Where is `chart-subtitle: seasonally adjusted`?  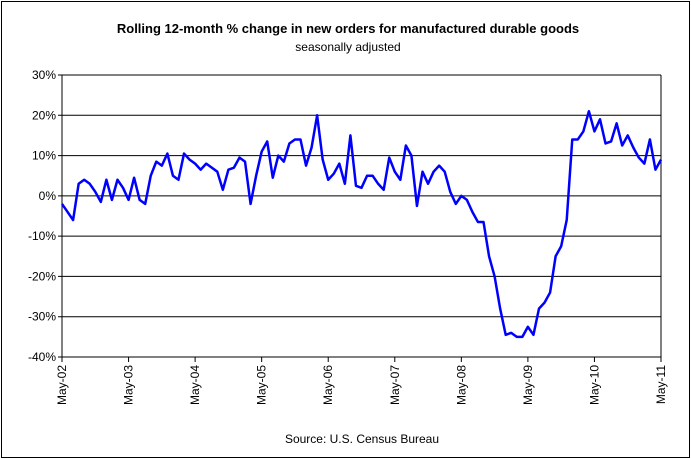
chart-subtitle: seasonally adjusted is located at coordinates (347, 47).